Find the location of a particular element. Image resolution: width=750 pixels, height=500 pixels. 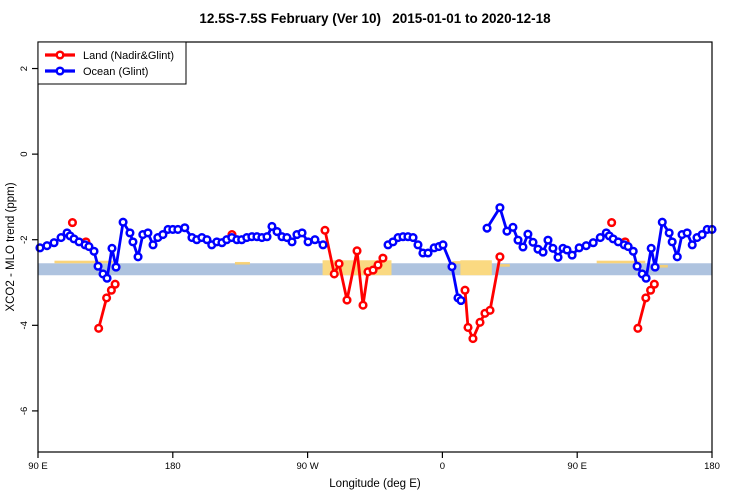

legend: Land (Nadir&Glint) Ocean (Glint) is located at coordinates (112, 63).